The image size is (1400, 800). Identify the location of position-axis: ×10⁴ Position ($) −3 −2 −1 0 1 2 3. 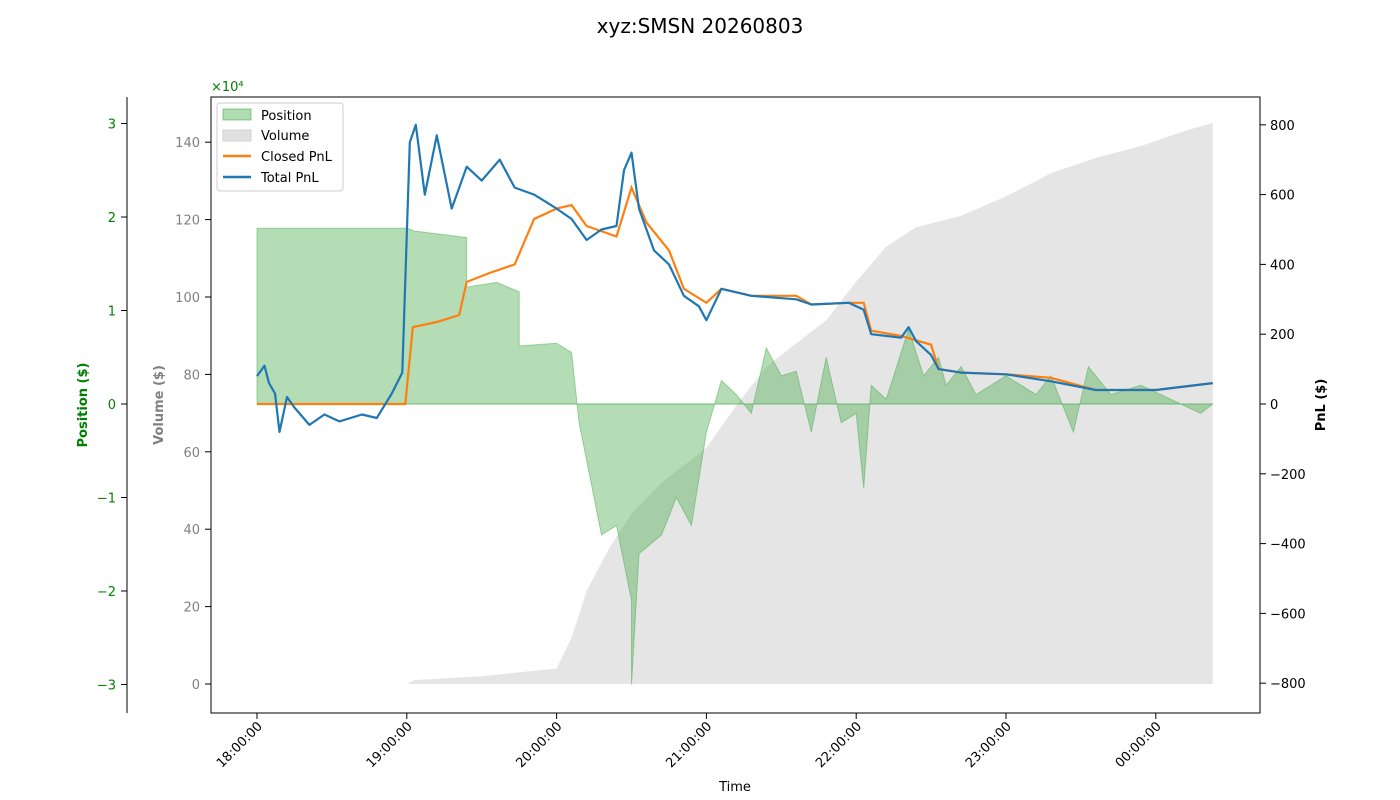
(160, 396).